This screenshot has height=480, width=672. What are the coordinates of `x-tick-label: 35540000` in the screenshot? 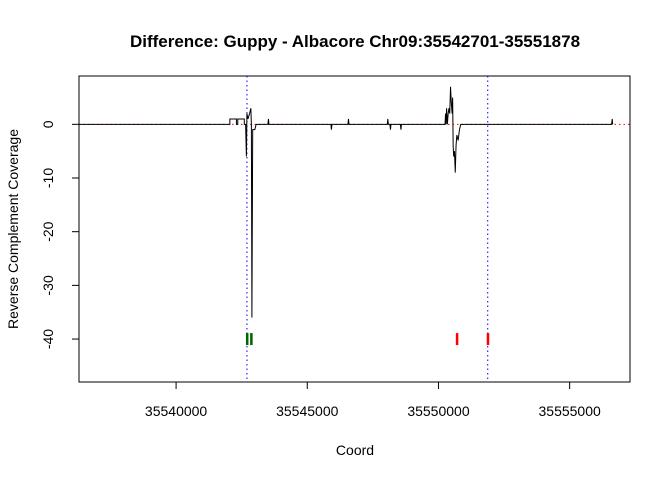 It's located at (176, 411).